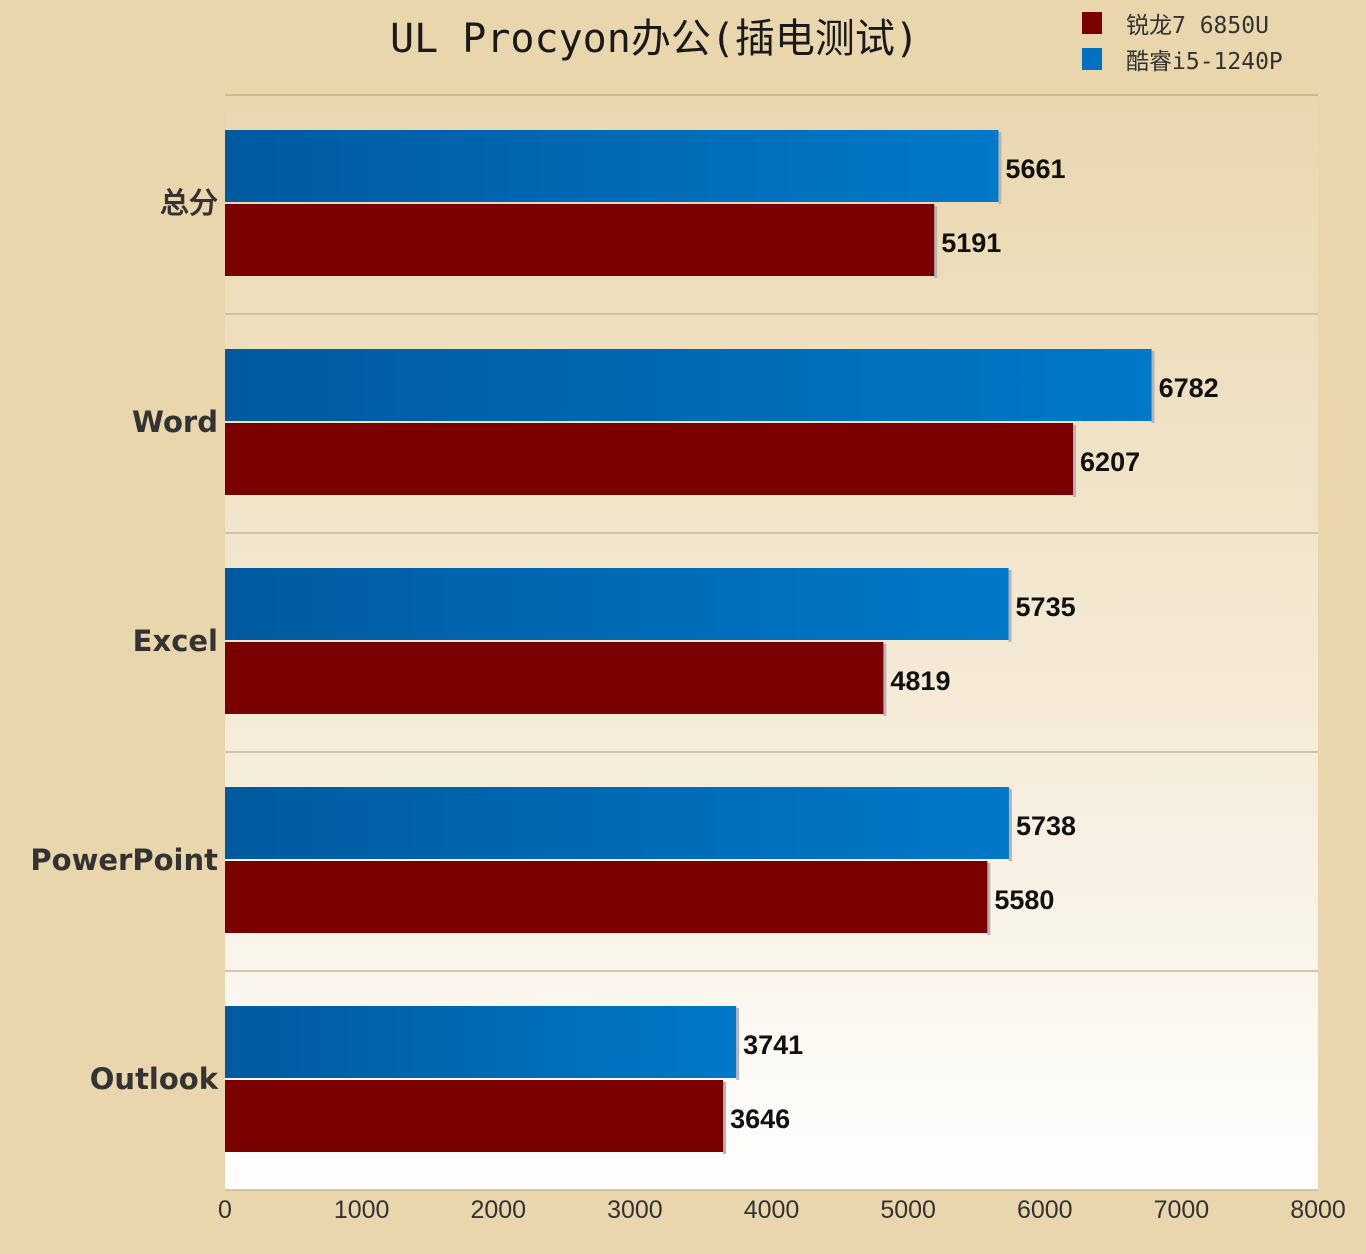  Describe the element at coordinates (1024, 900) in the screenshot. I see `value-label: 5580` at that location.